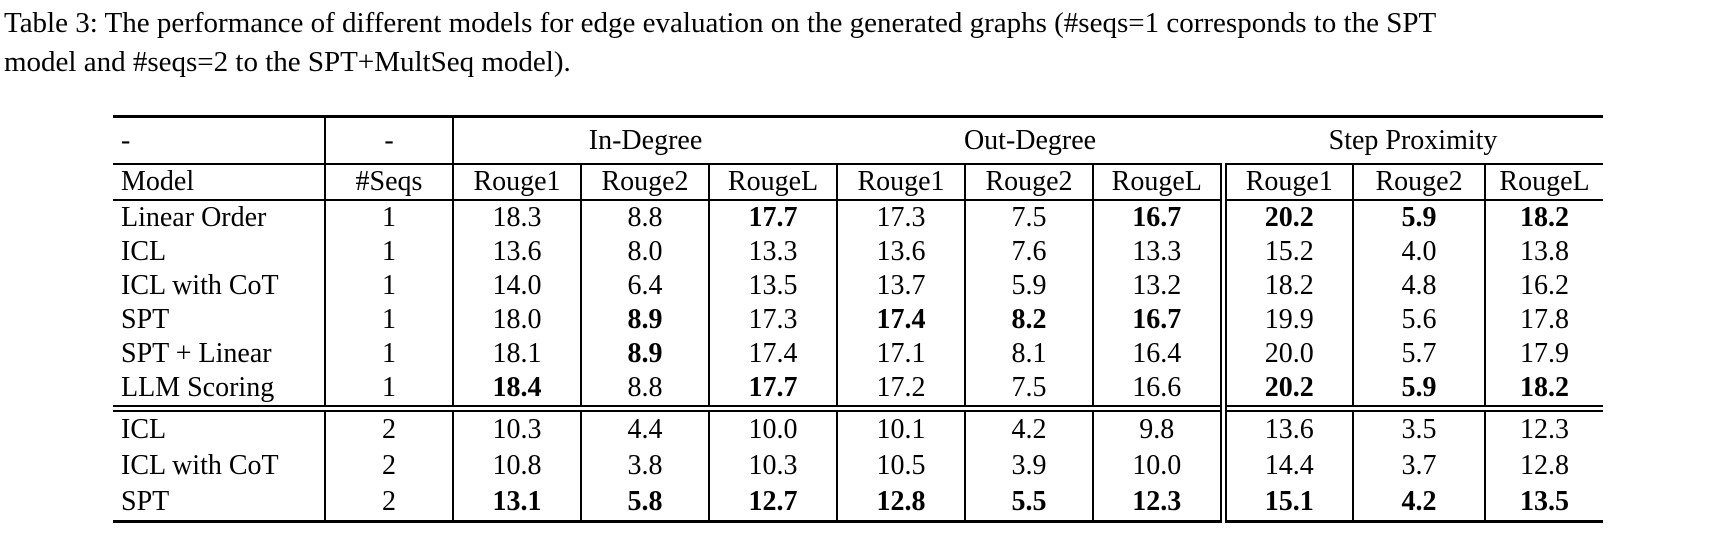 The image size is (1734, 554). Describe the element at coordinates (1289, 354) in the screenshot. I see `cell-value: 20.0` at that location.